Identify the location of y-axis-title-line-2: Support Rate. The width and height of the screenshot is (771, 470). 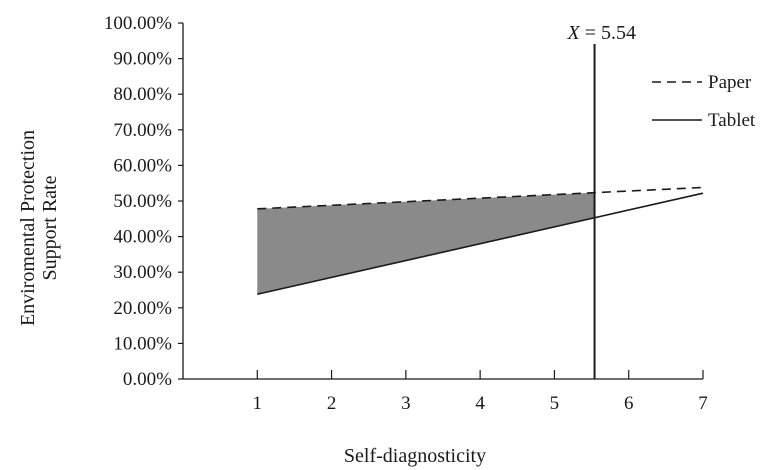
(50, 227).